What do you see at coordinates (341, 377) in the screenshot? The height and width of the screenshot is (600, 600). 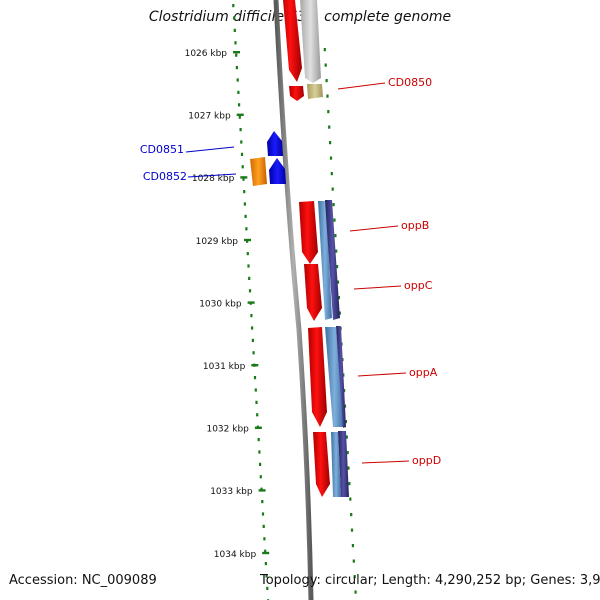 I see `blast-arrow-oppa-navy` at bounding box center [341, 377].